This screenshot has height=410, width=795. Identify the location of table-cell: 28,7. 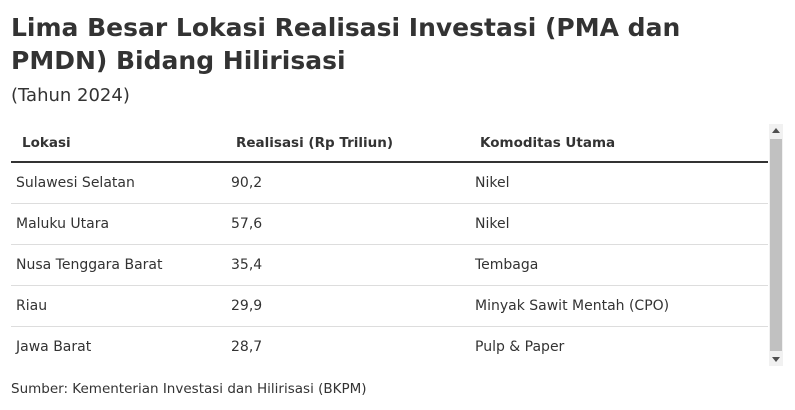
(352, 346).